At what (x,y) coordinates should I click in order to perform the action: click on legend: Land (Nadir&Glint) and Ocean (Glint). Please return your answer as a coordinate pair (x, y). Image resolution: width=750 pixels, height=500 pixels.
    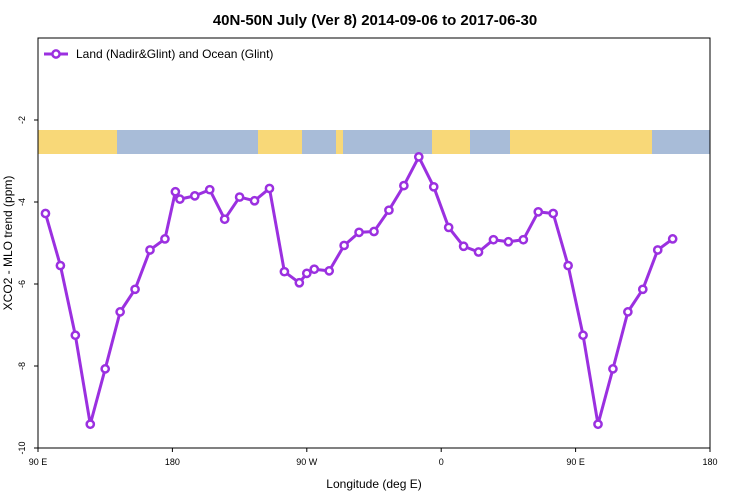
    Looking at the image, I should click on (158, 54).